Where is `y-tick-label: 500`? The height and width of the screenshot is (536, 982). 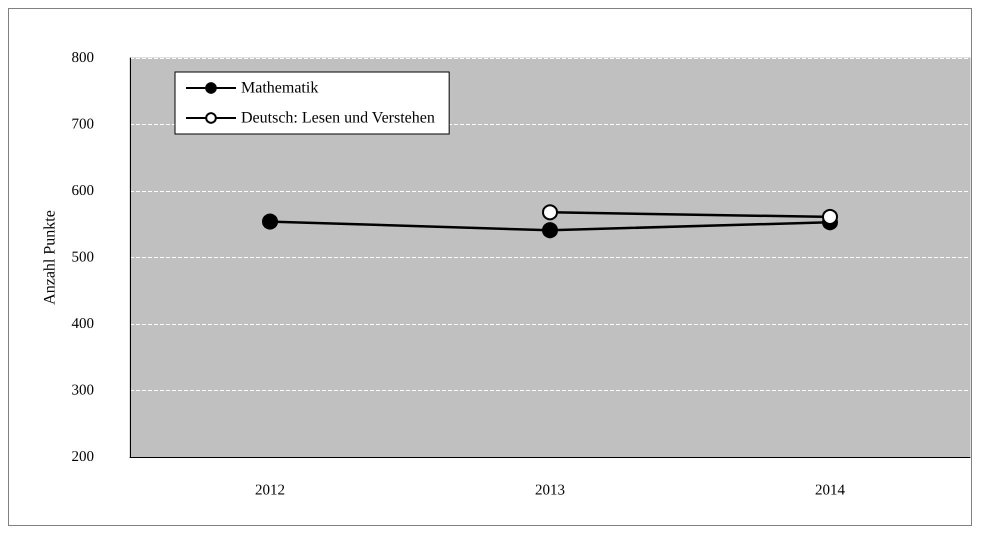
y-tick-label: 500 is located at coordinates (83, 258).